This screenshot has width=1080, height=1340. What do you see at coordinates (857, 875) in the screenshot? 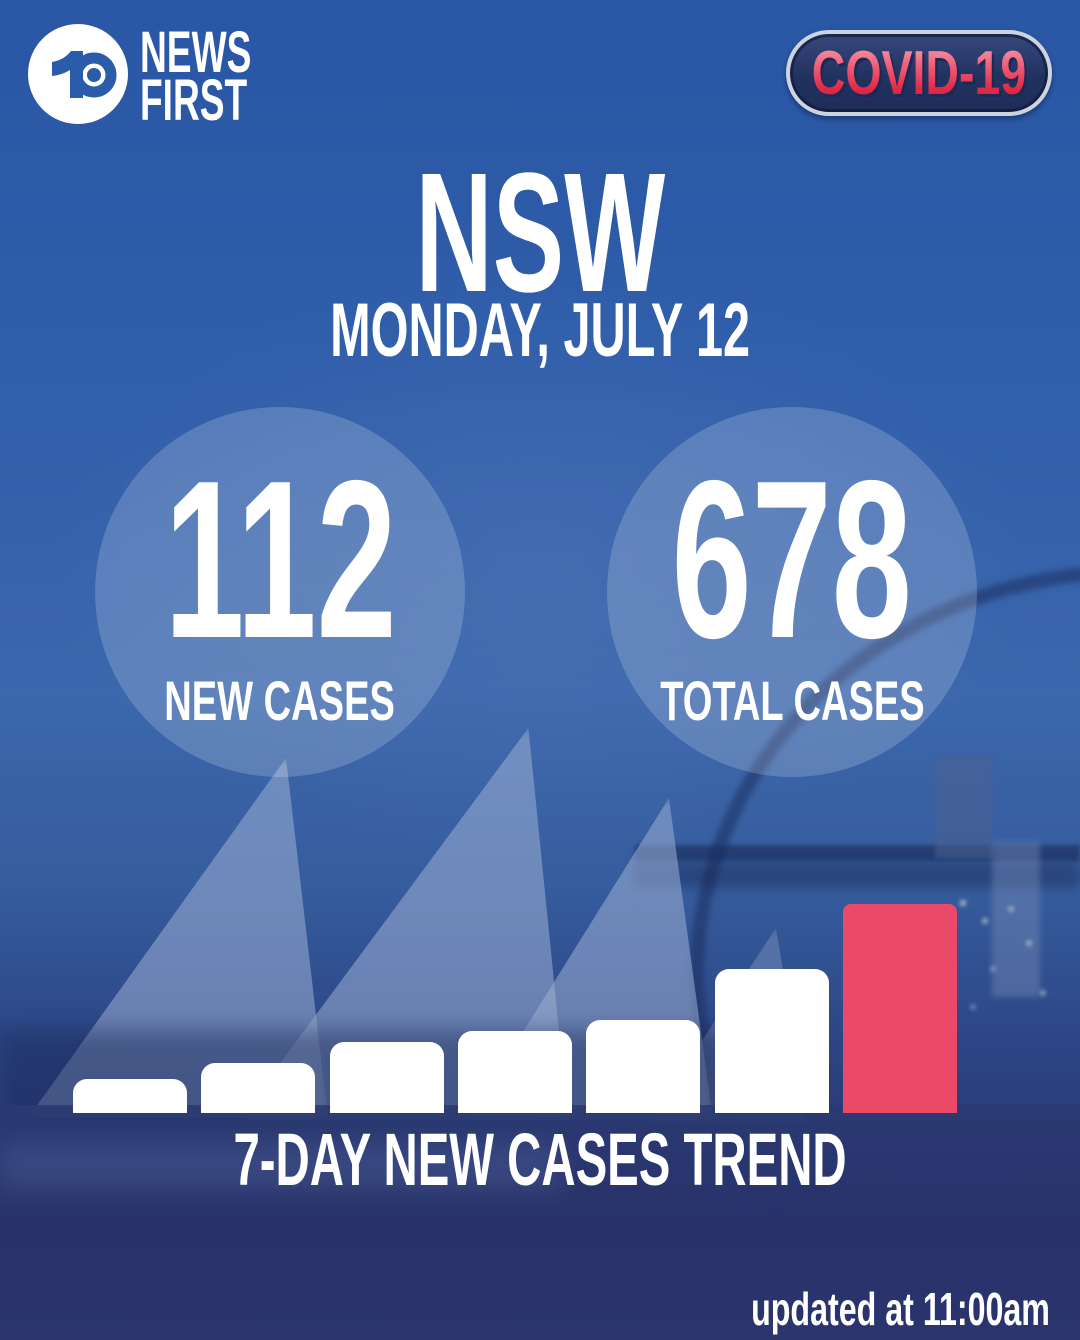
I see `harbour-bridge-shadow` at bounding box center [857, 875].